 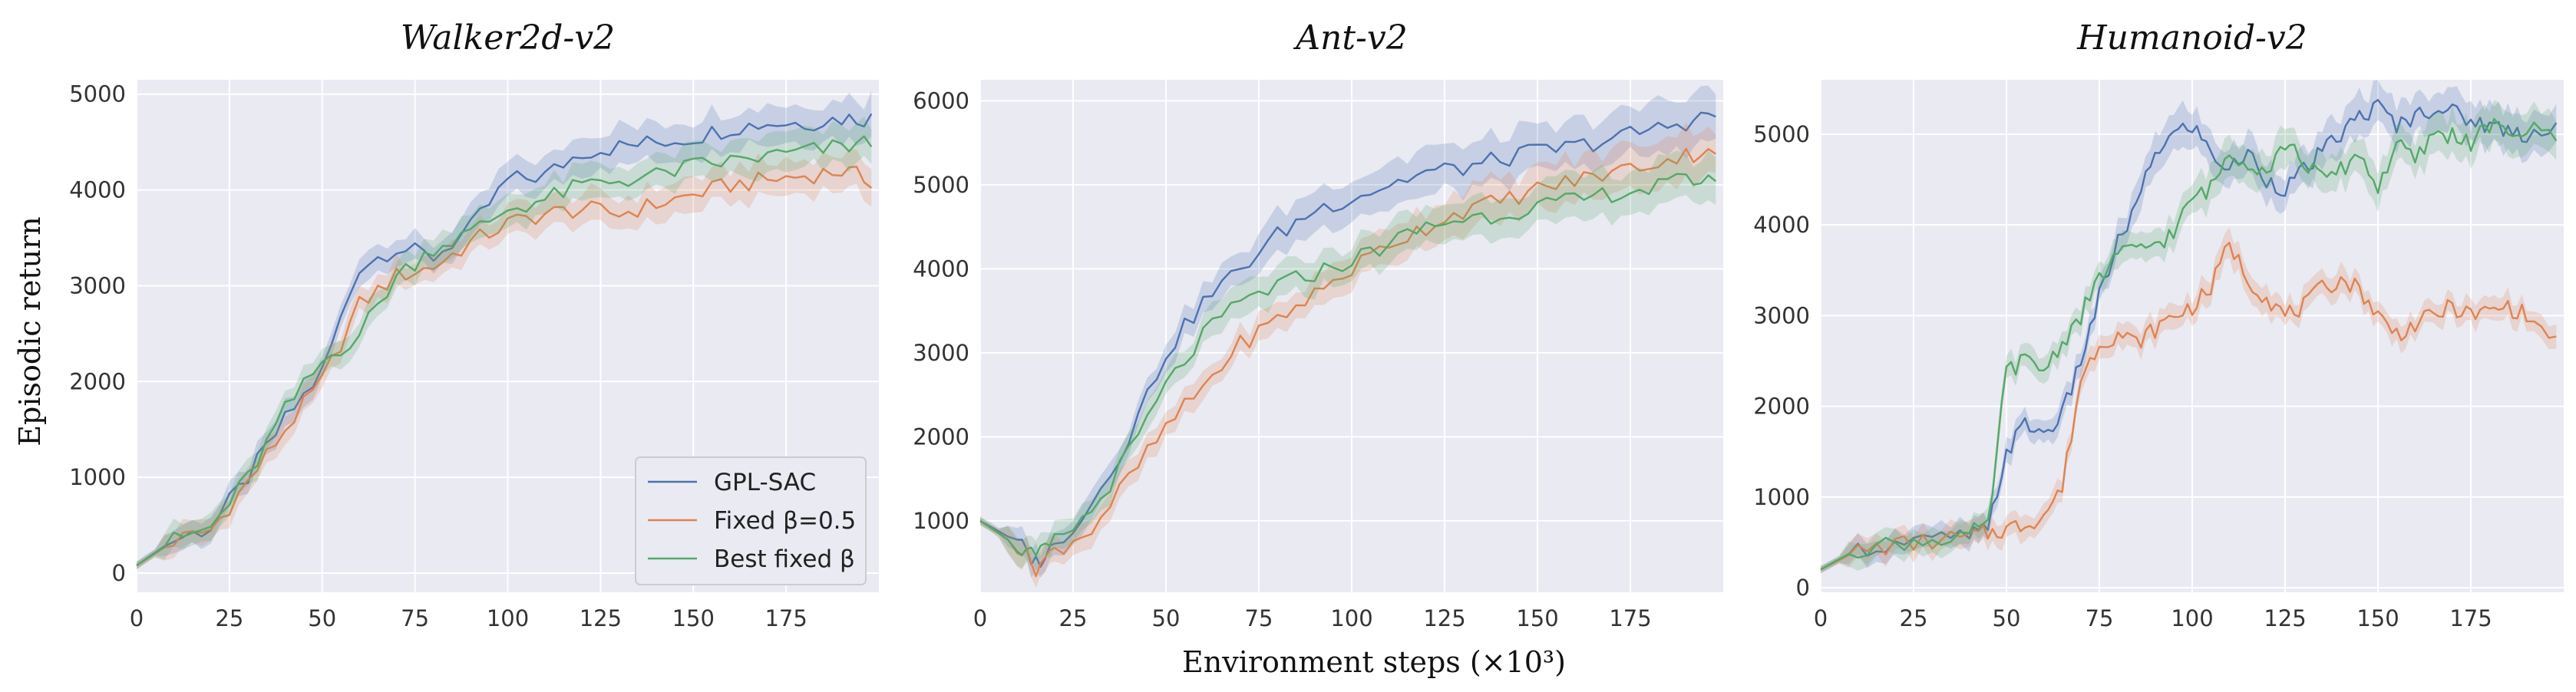 I want to click on y-tick-label: 6000, so click(x=941, y=100).